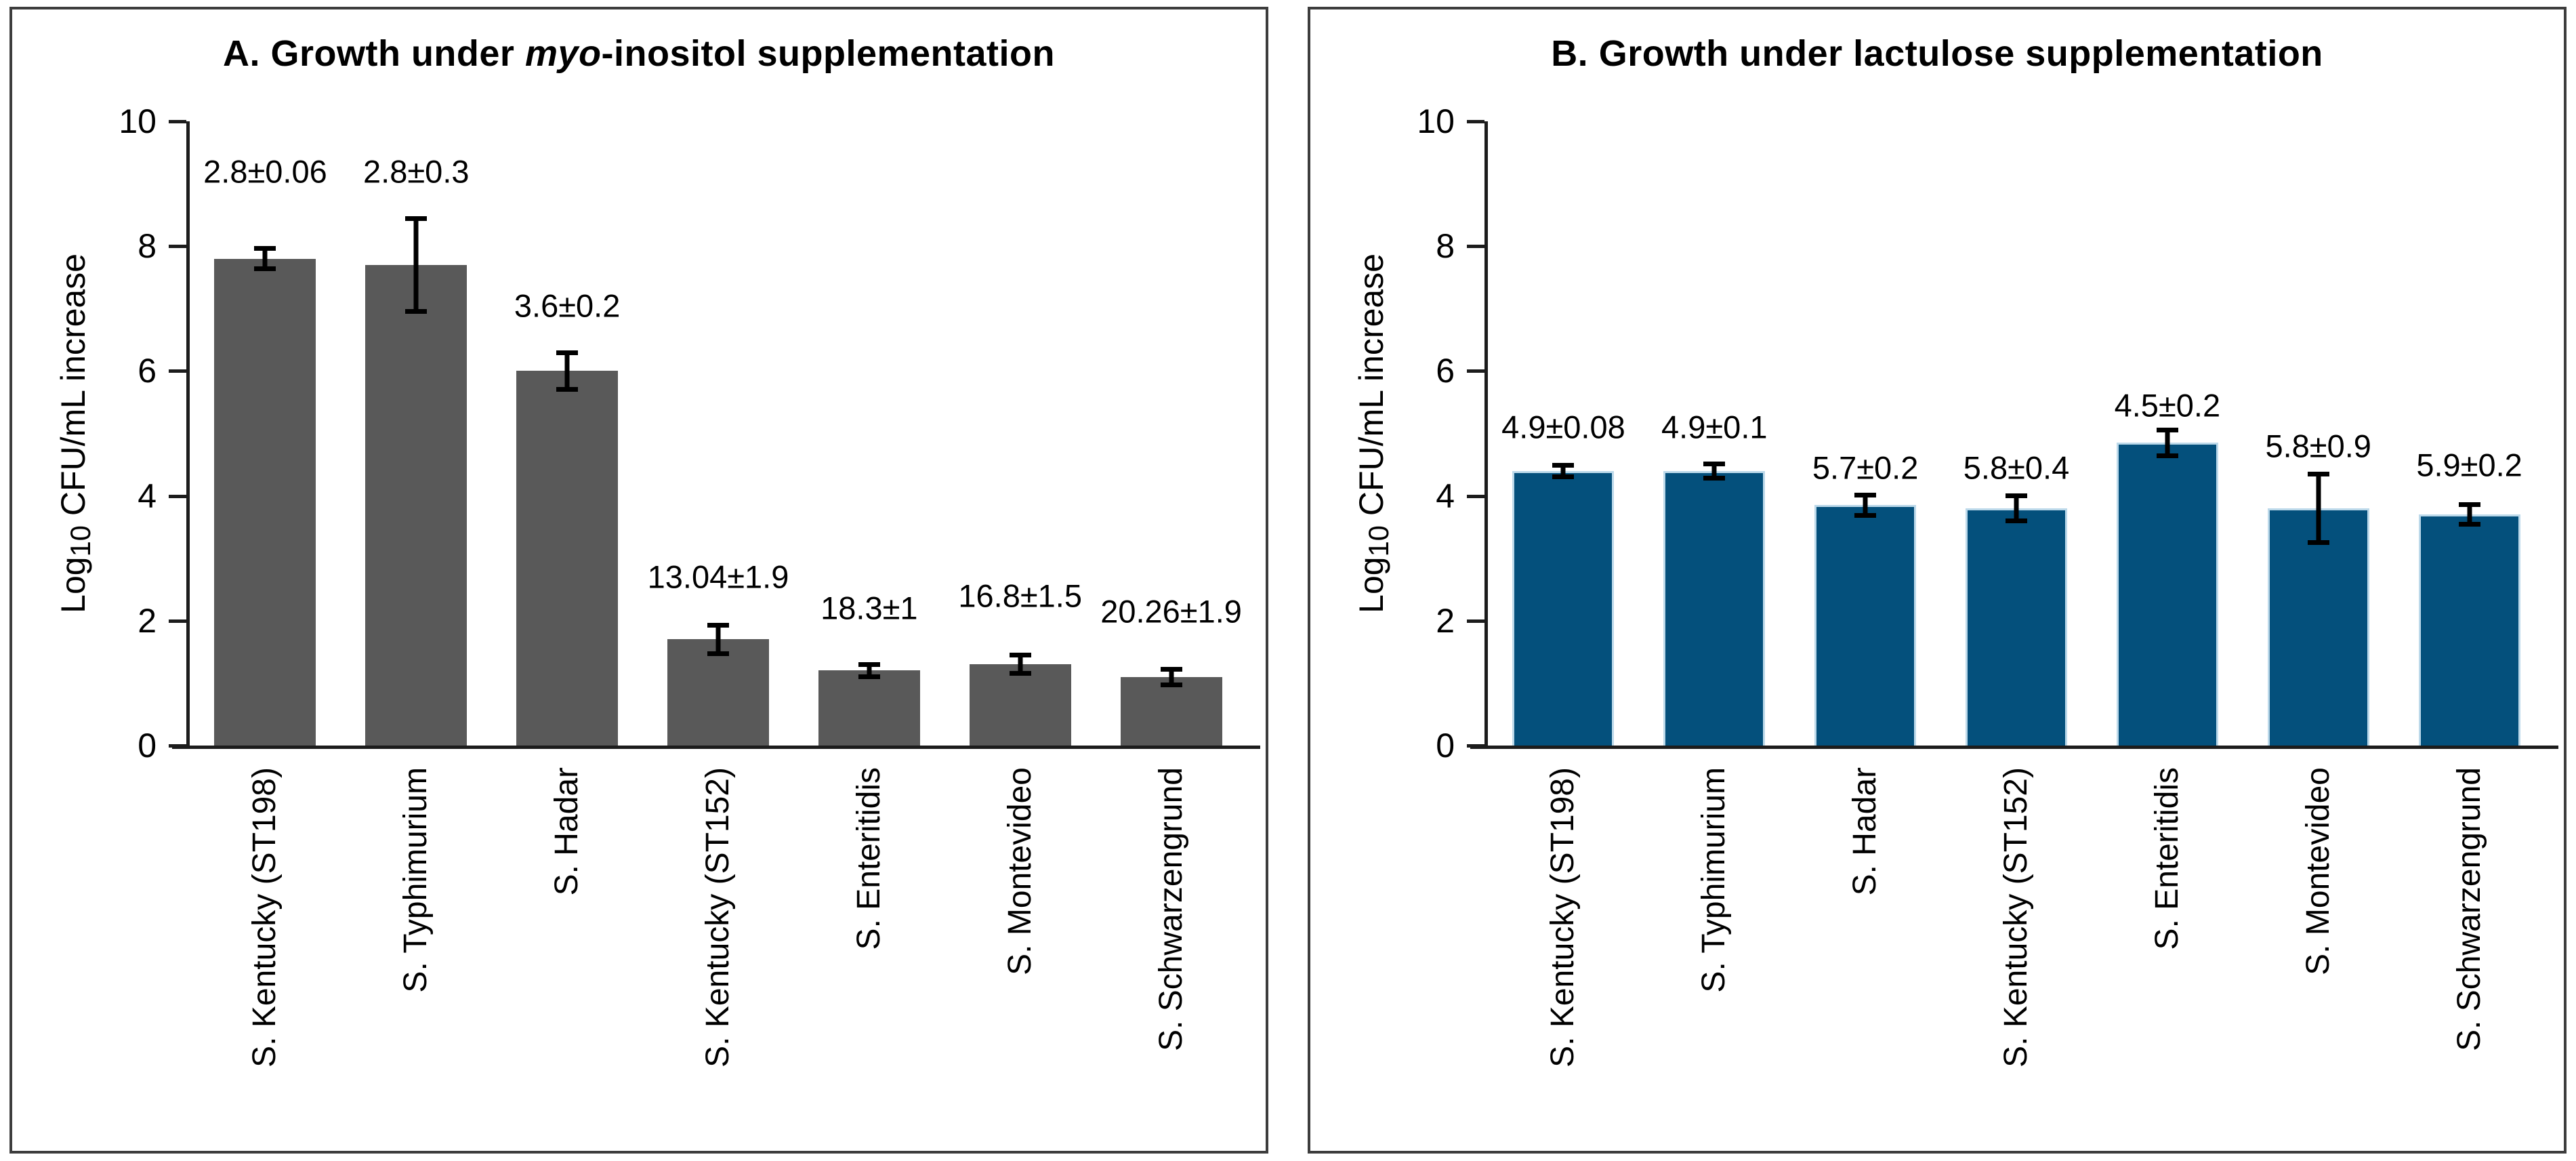 The height and width of the screenshot is (1161, 2576). What do you see at coordinates (567, 305) in the screenshot?
I see `bar-data-label: 3.6±0.2` at bounding box center [567, 305].